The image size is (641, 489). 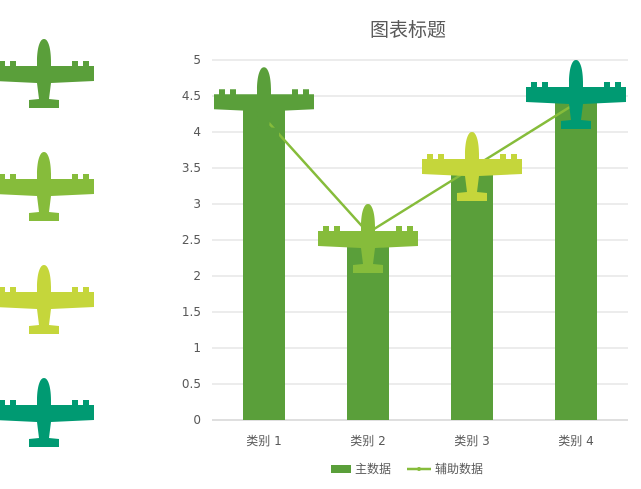 What do you see at coordinates (419, 469) in the screenshot?
I see `legend-swatch-point` at bounding box center [419, 469].